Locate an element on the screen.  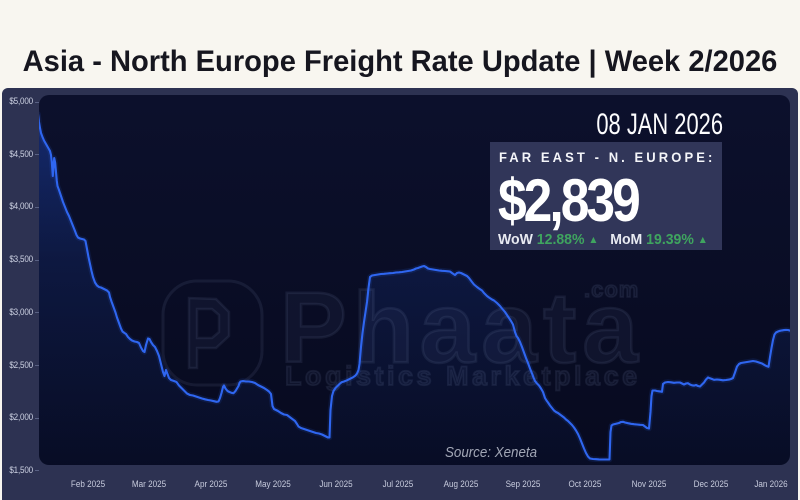
svg-text: Phaata is located at coordinates (462, 328).